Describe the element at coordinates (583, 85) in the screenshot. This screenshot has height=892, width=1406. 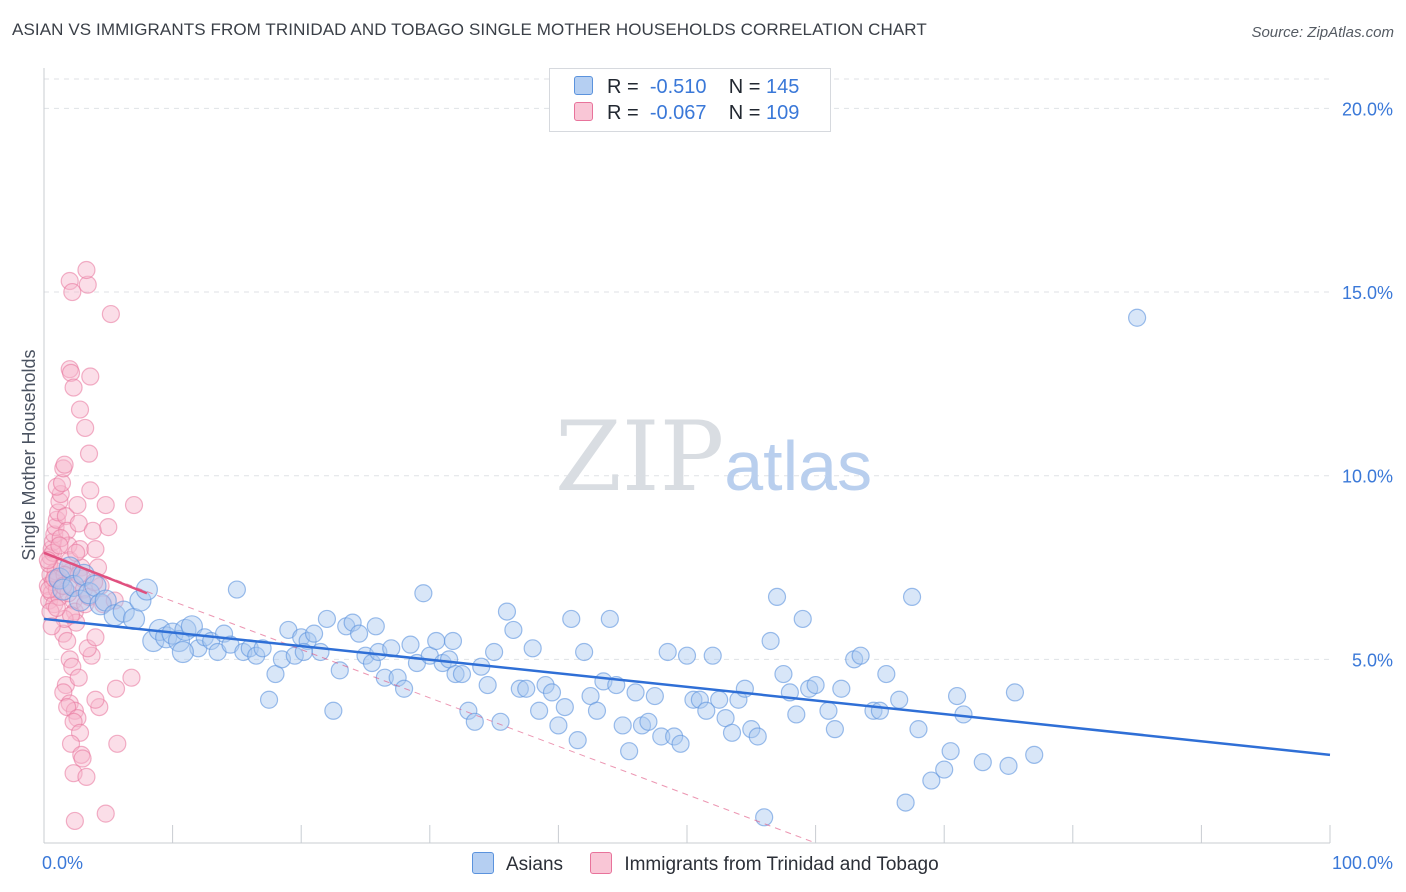
I see `asian-swatch` at that location.